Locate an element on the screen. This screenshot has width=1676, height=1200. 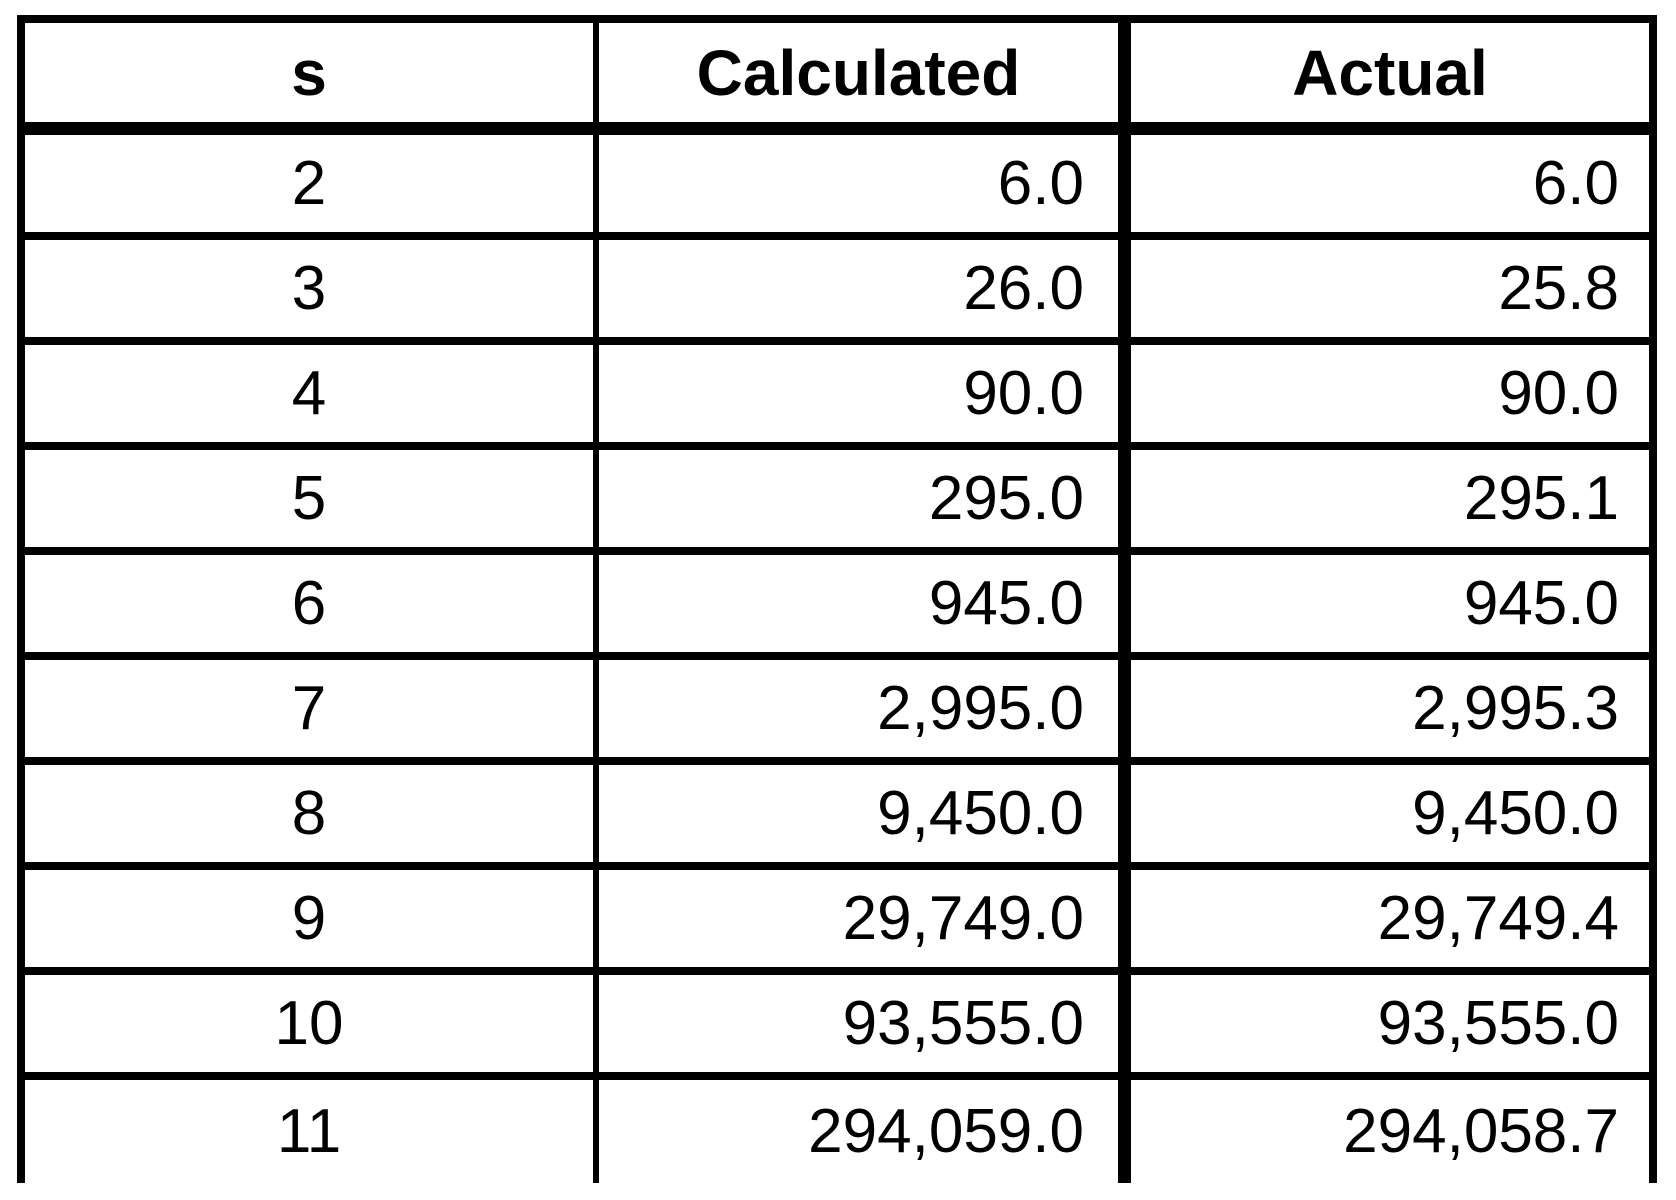
cell-s: 7 is located at coordinates (312, 708).